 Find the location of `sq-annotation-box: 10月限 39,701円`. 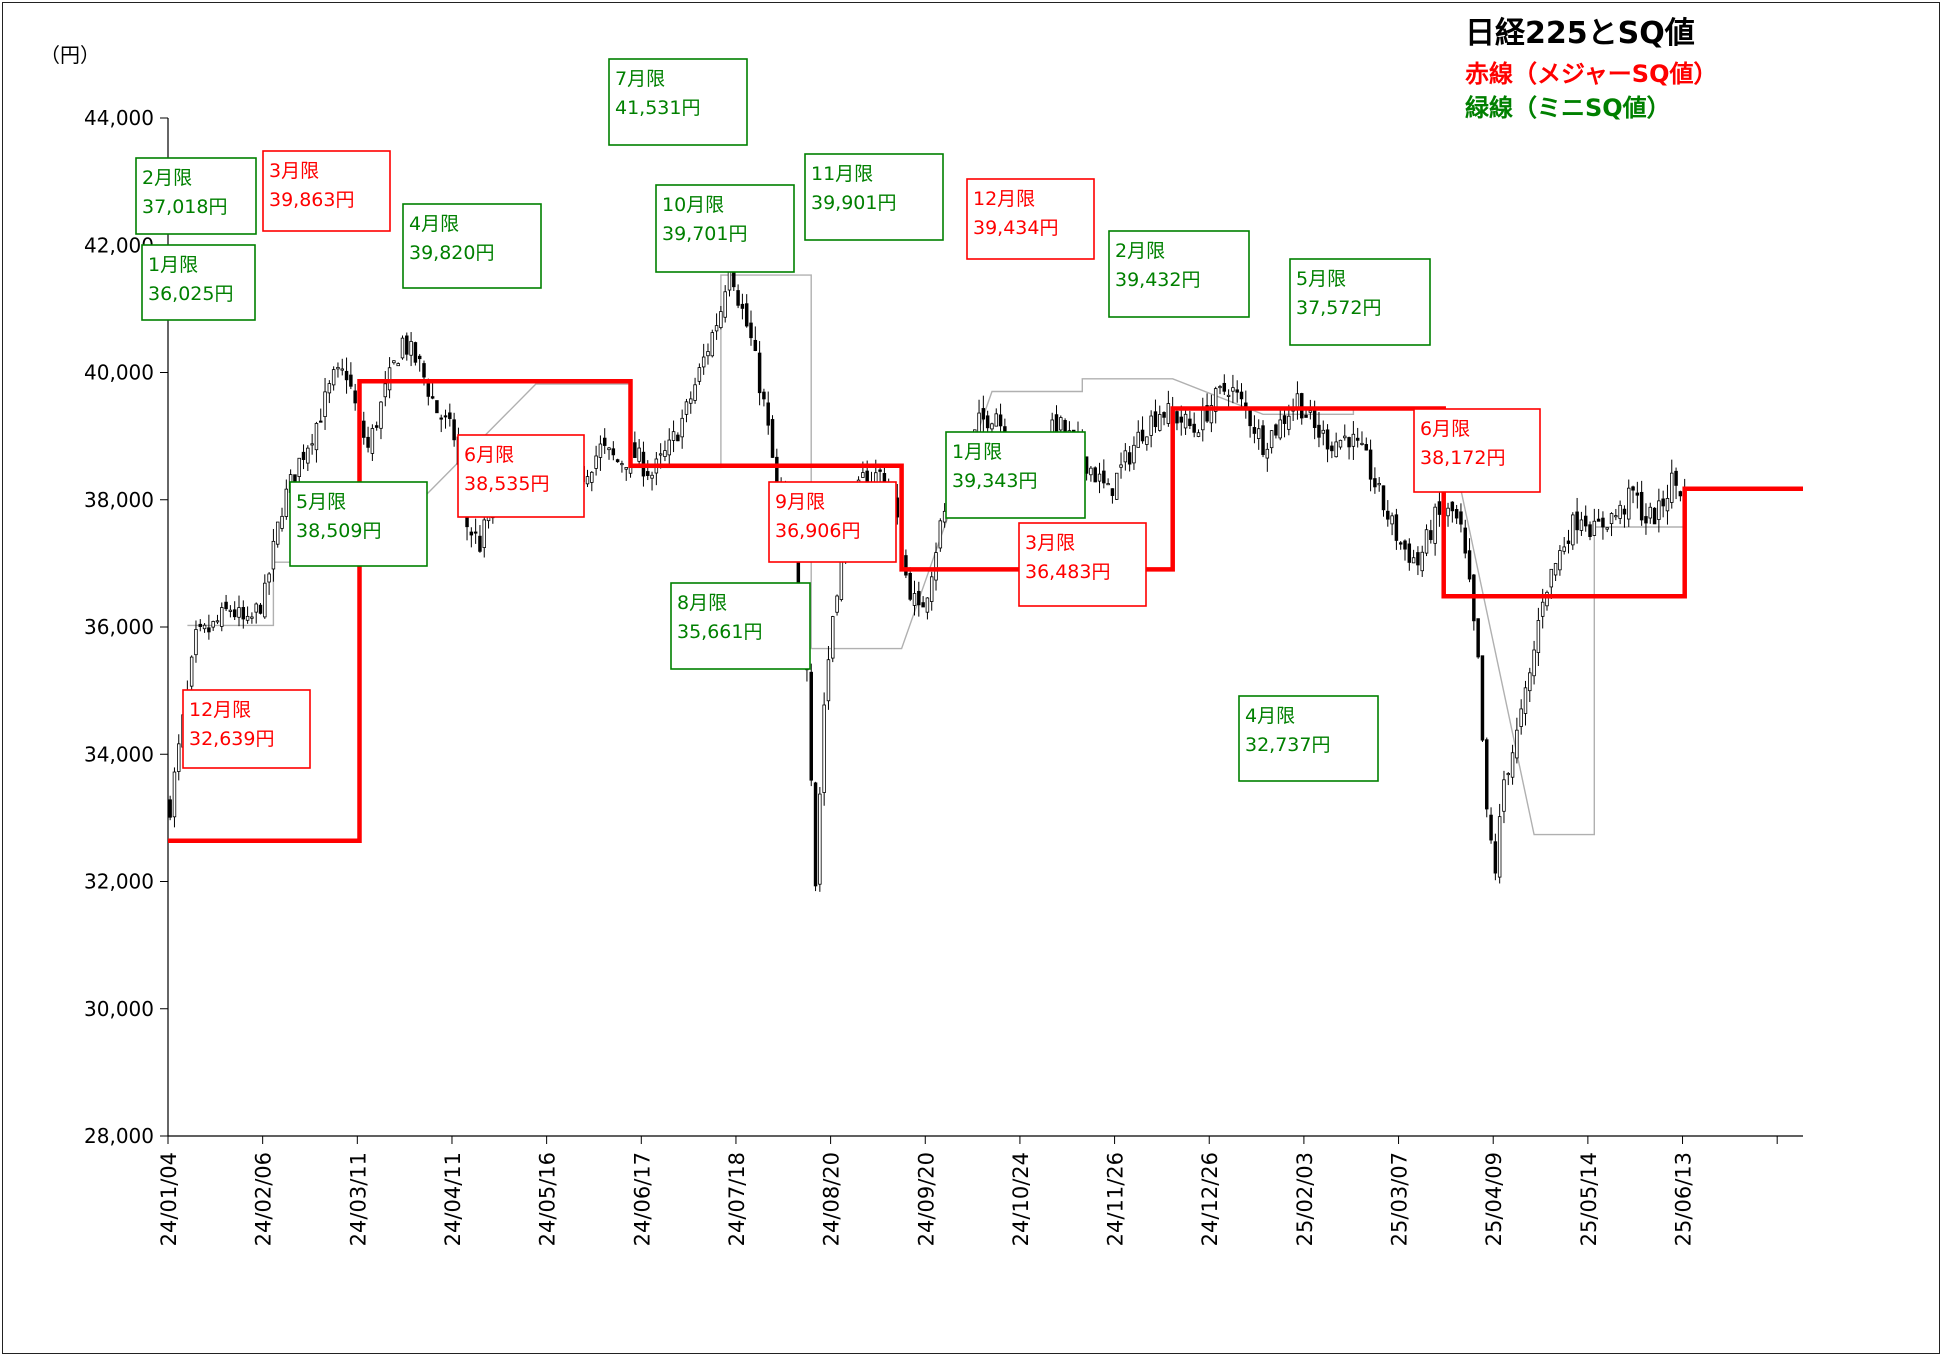

sq-annotation-box: 10月限 39,701円 is located at coordinates (725, 228).